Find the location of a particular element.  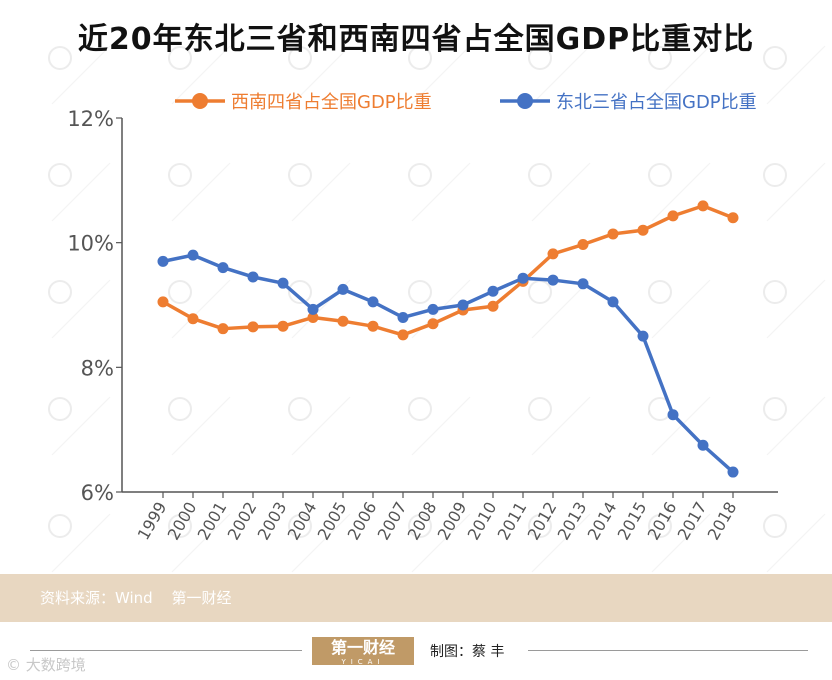

chart-maker-credit: 制图：蔡 丰 is located at coordinates (467, 652).